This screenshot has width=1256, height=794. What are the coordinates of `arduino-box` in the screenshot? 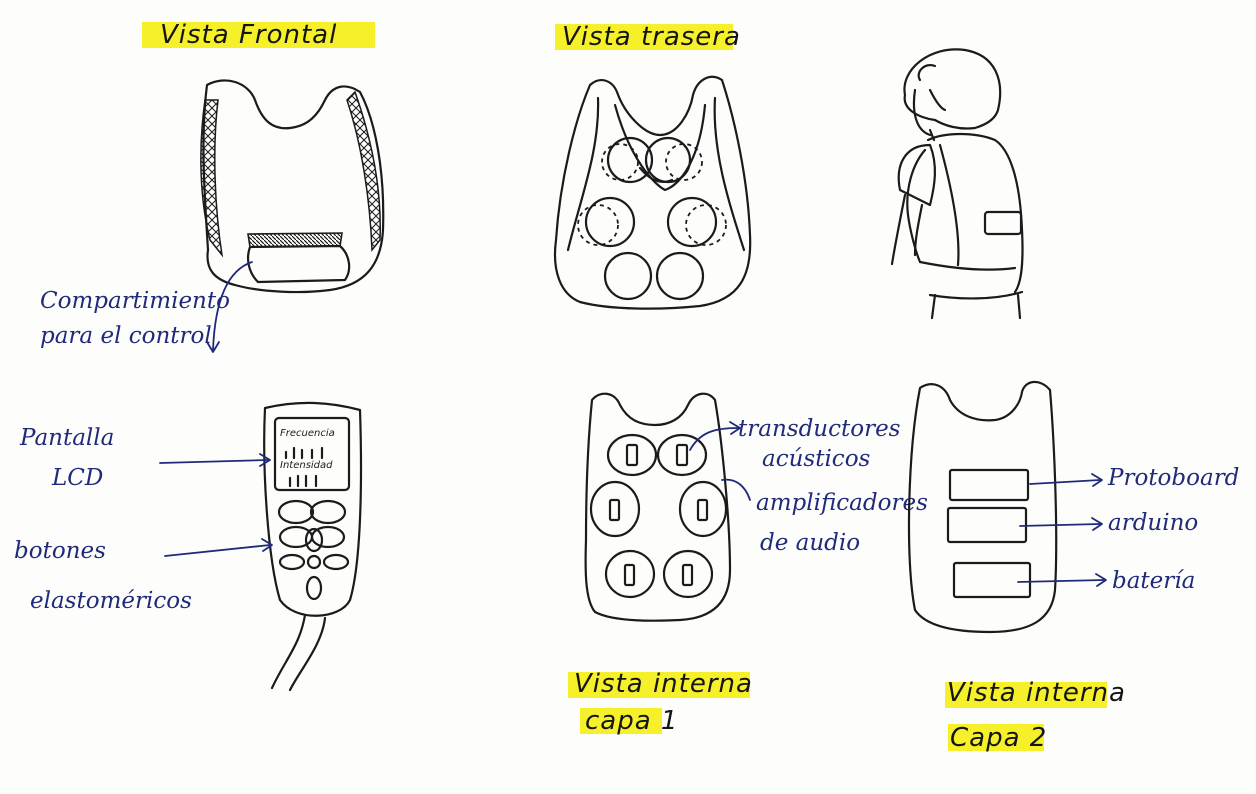 It's located at (987, 525).